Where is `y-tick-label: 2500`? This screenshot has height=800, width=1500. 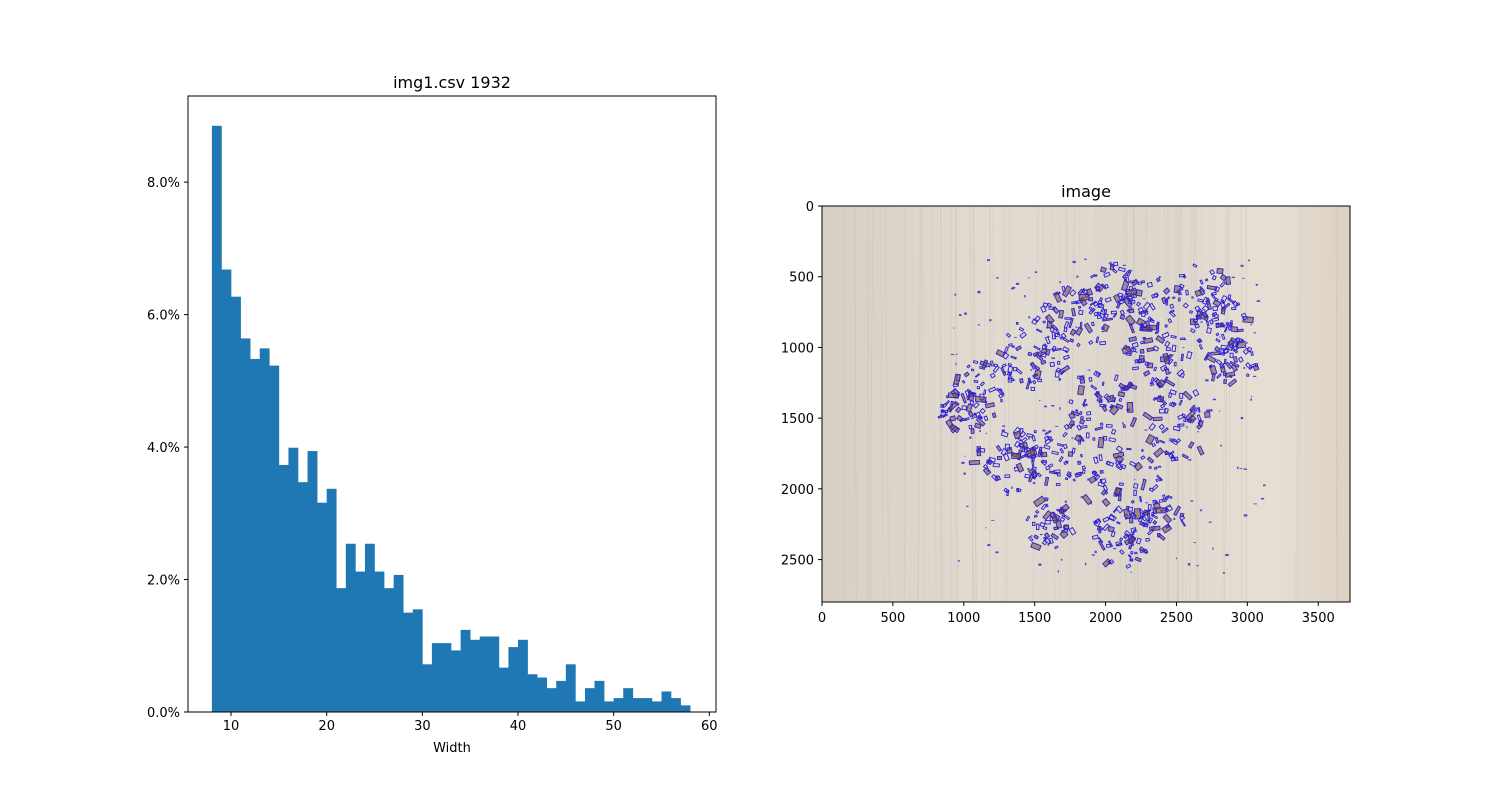
y-tick-label: 2500 is located at coordinates (797, 561).